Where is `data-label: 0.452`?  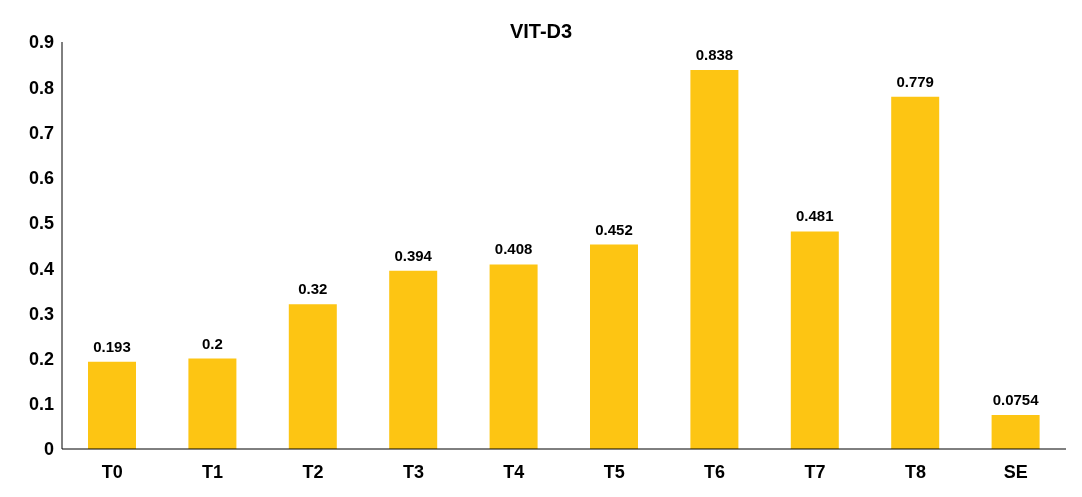
data-label: 0.452 is located at coordinates (614, 229).